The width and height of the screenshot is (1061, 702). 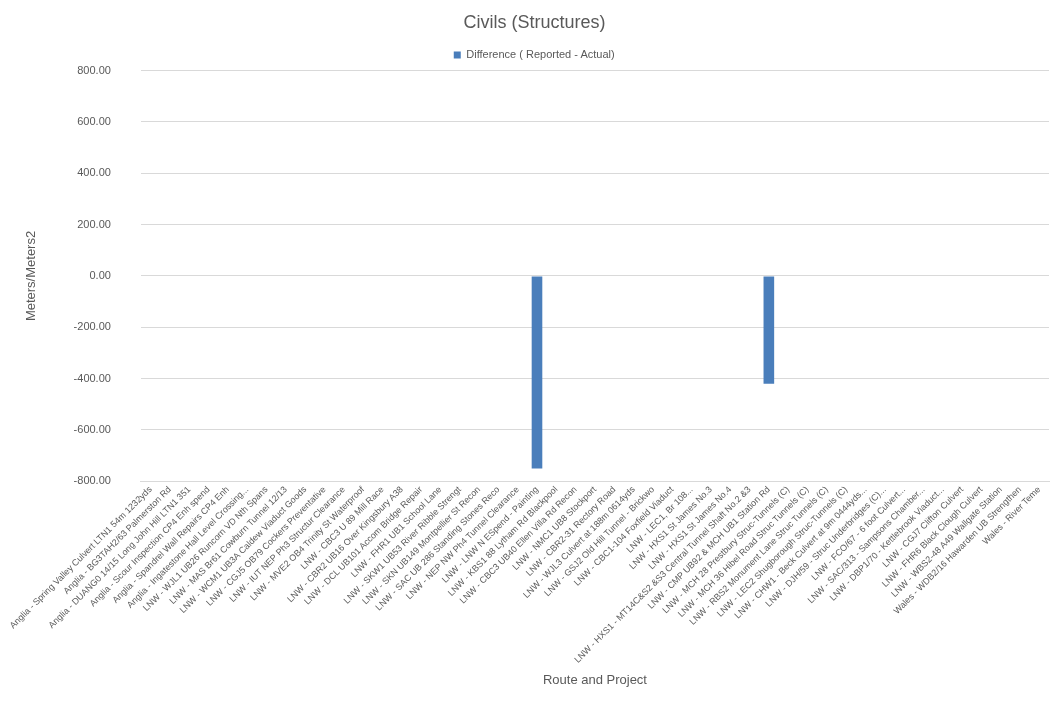 I want to click on chart-title: Civils (Structures), so click(x=534, y=21).